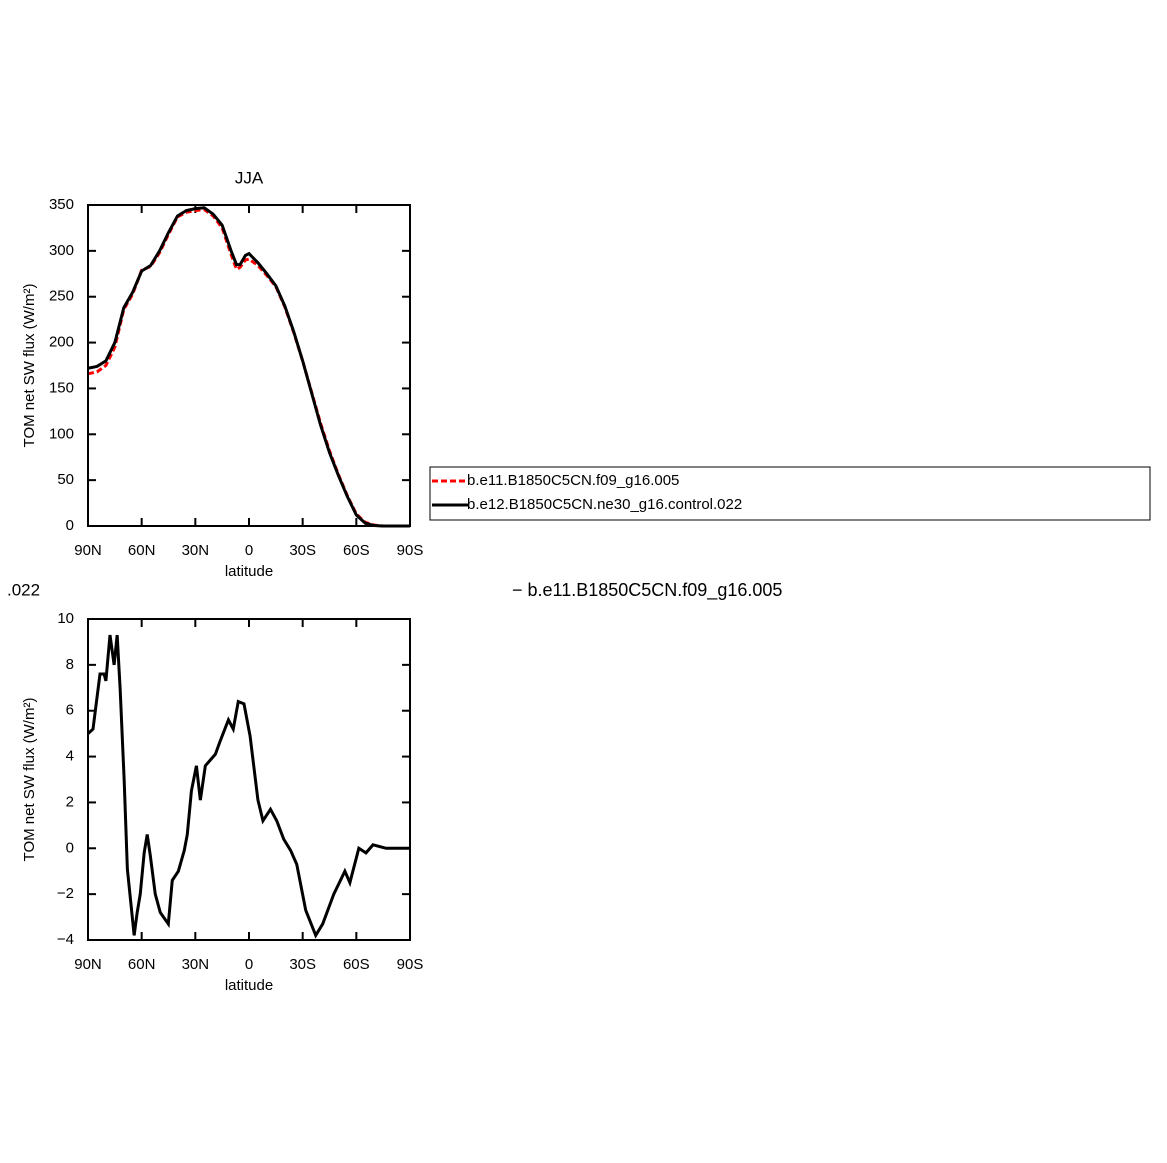 This screenshot has height=1163, width=1167. I want to click on legend-label: b.e11.B1850C5CN.f09_g16.005, so click(573, 480).